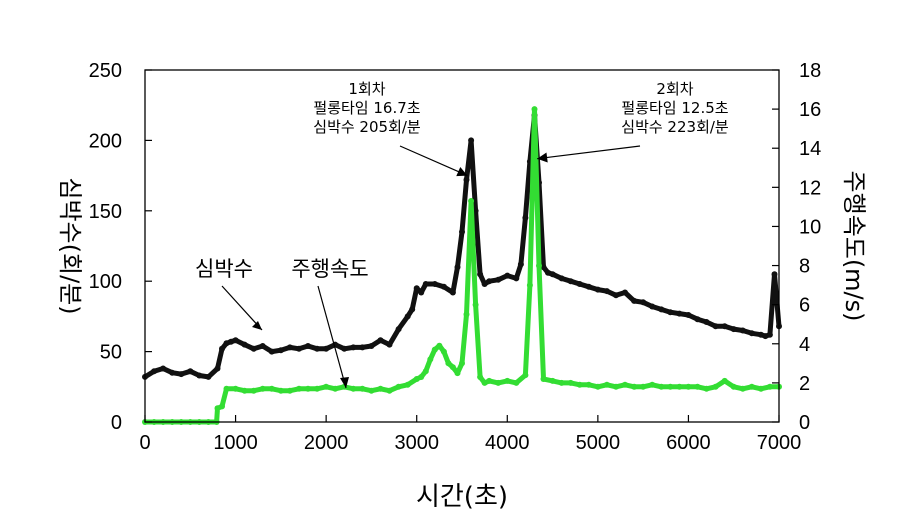 The image size is (900, 528). I want to click on y-left-tick-label: 200, so click(105, 141).